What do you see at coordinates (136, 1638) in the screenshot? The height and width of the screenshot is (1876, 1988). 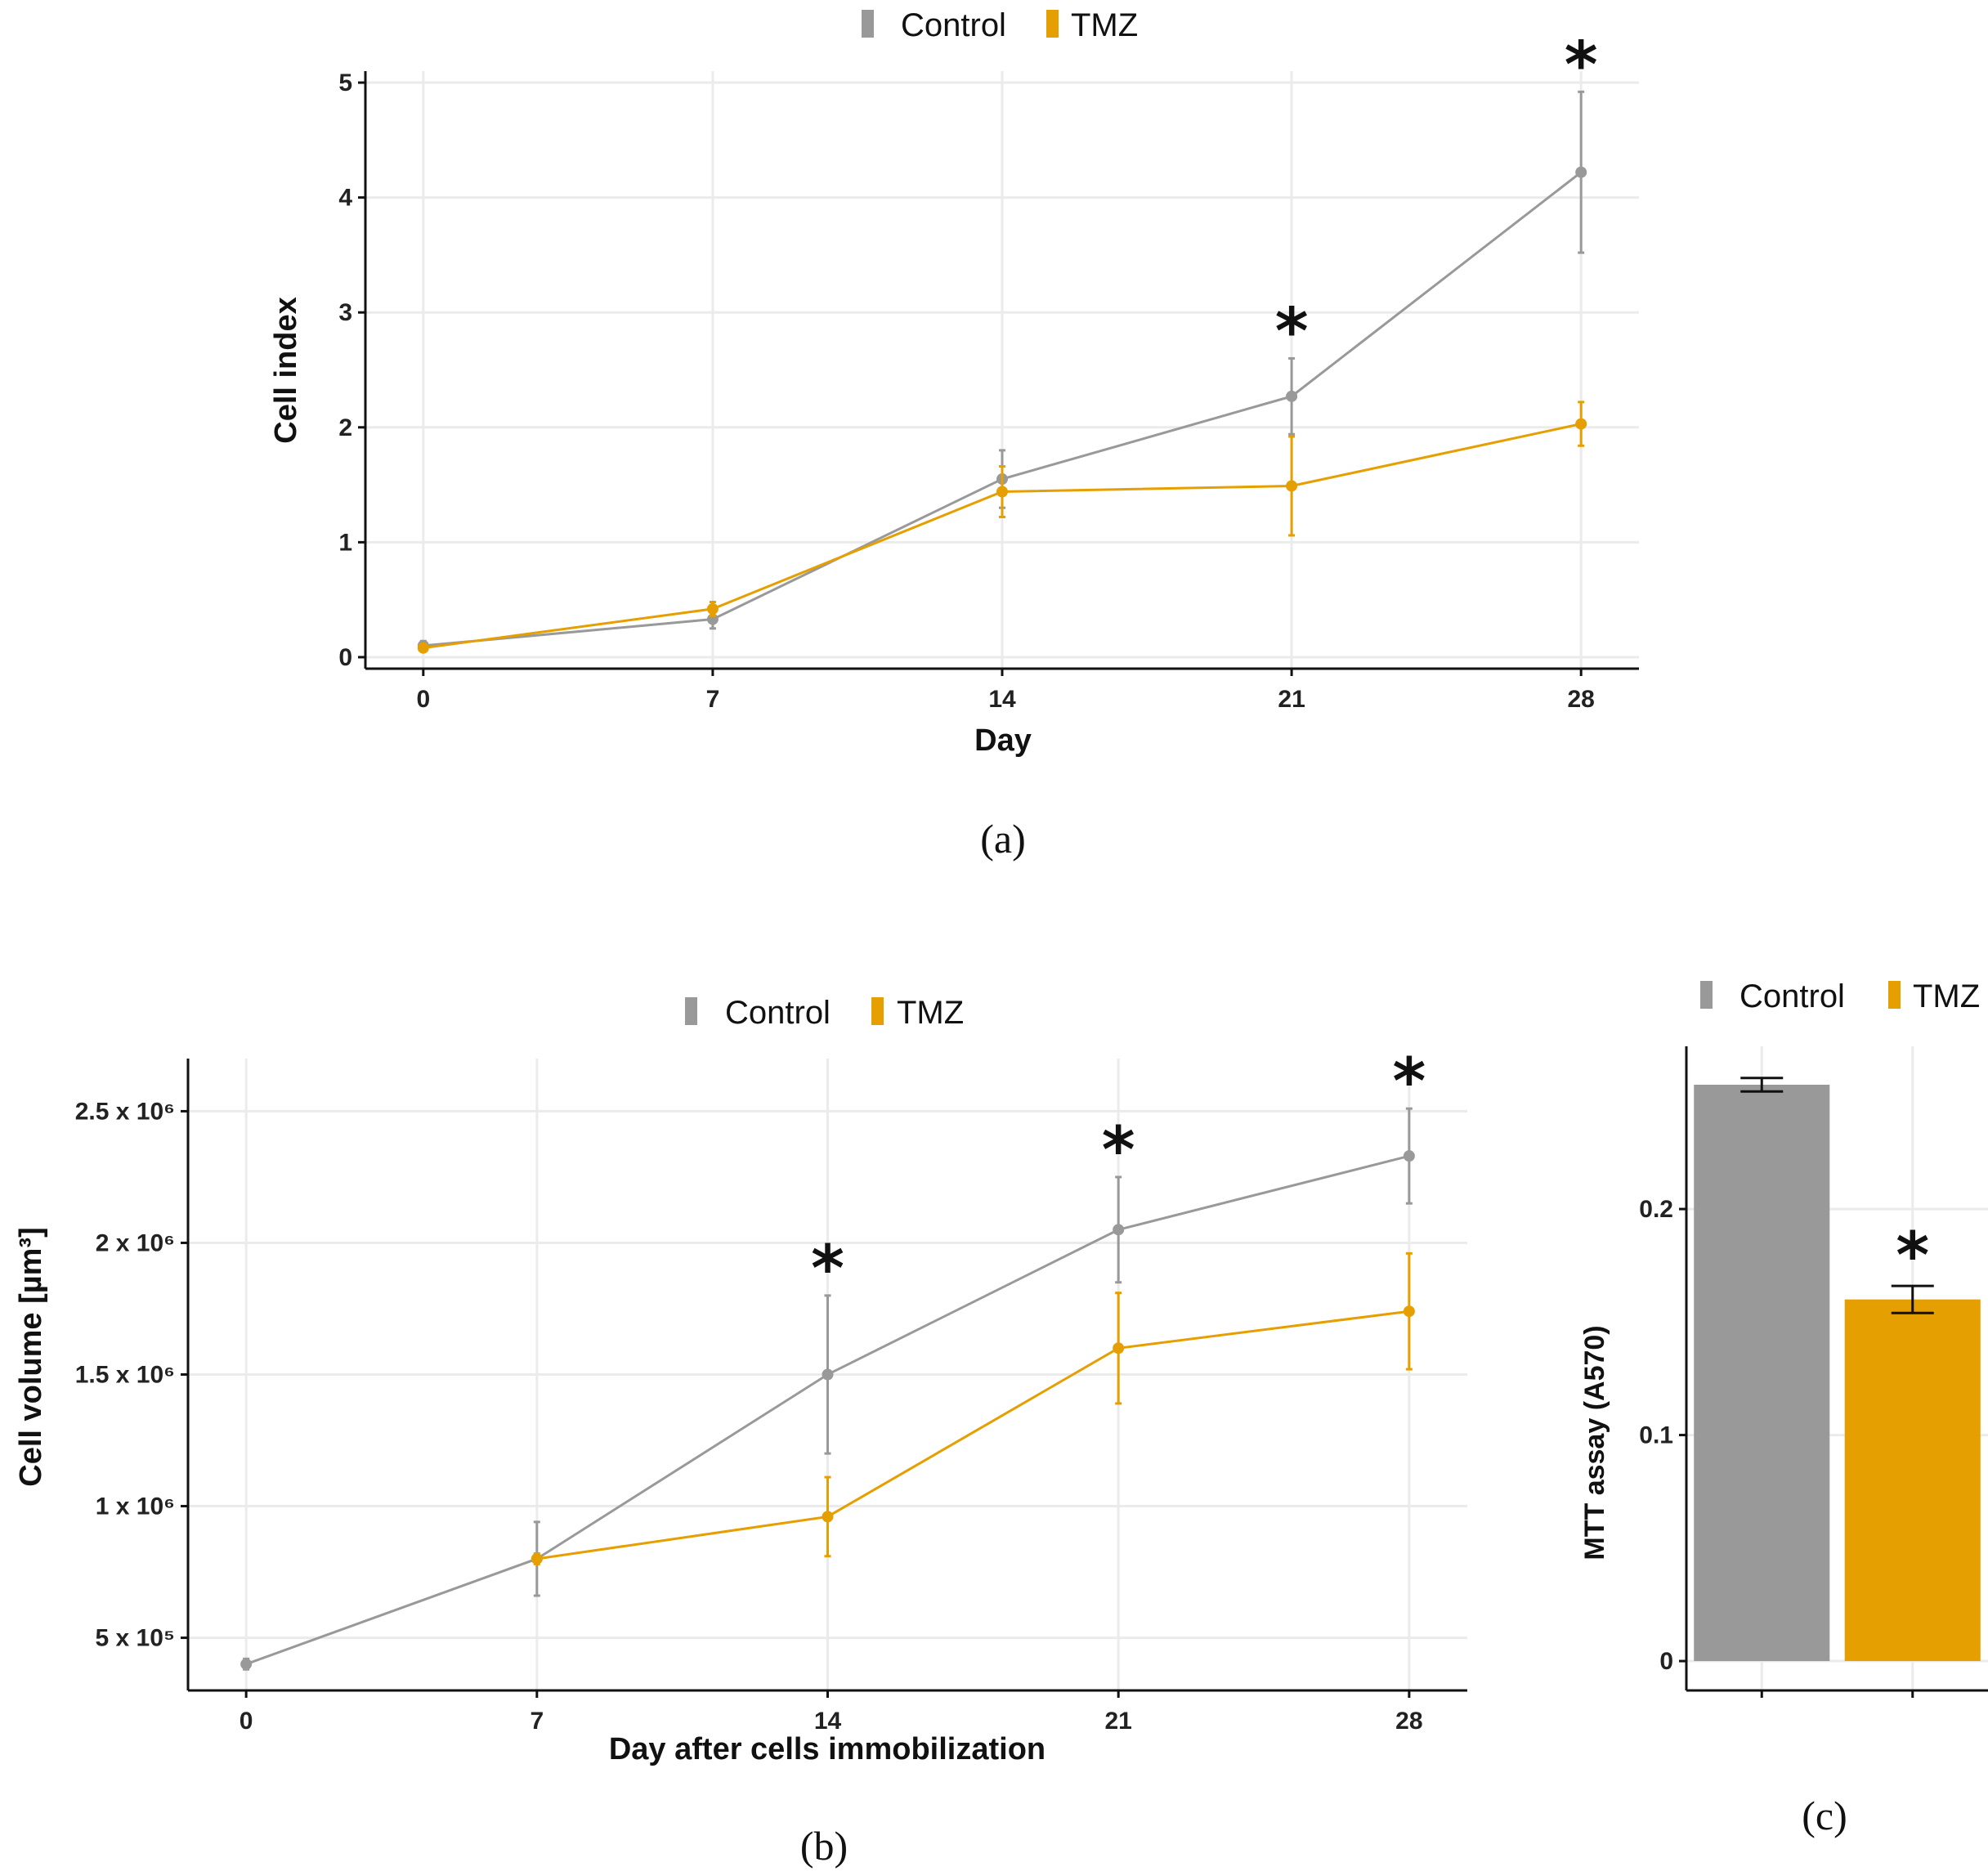 I see `y-tick-label: 5 x 10⁵` at bounding box center [136, 1638].